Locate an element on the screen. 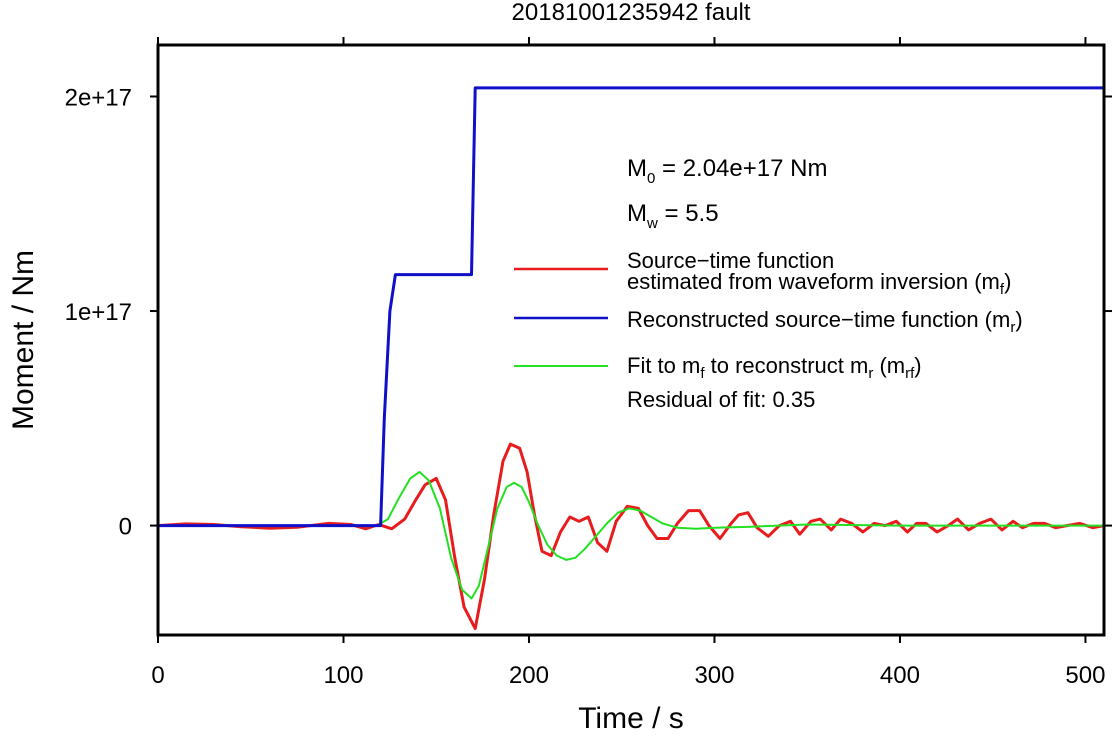 This screenshot has width=1117, height=736. legend-label-red-line2: estimated from waveform inversion (mf) is located at coordinates (819, 283).